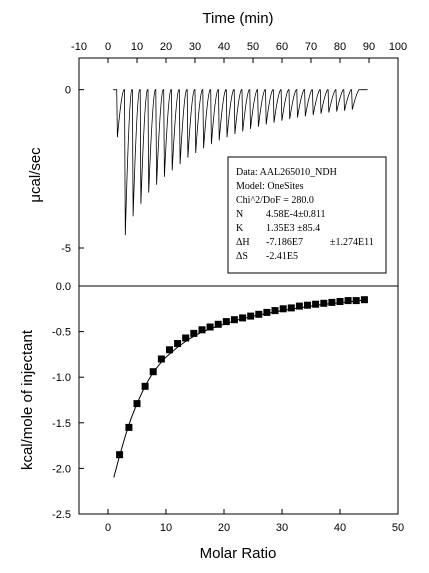  Describe the element at coordinates (61, 424) in the screenshot. I see `bottom-y-tick-label-3: -1.5` at that location.